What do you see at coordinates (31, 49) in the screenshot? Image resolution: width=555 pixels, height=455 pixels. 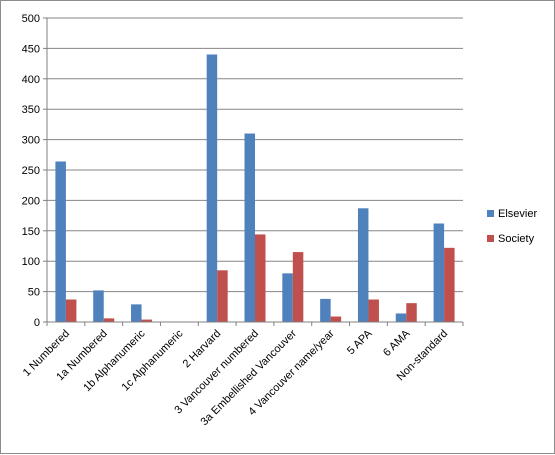 I see `y-tick-label: 450` at bounding box center [31, 49].